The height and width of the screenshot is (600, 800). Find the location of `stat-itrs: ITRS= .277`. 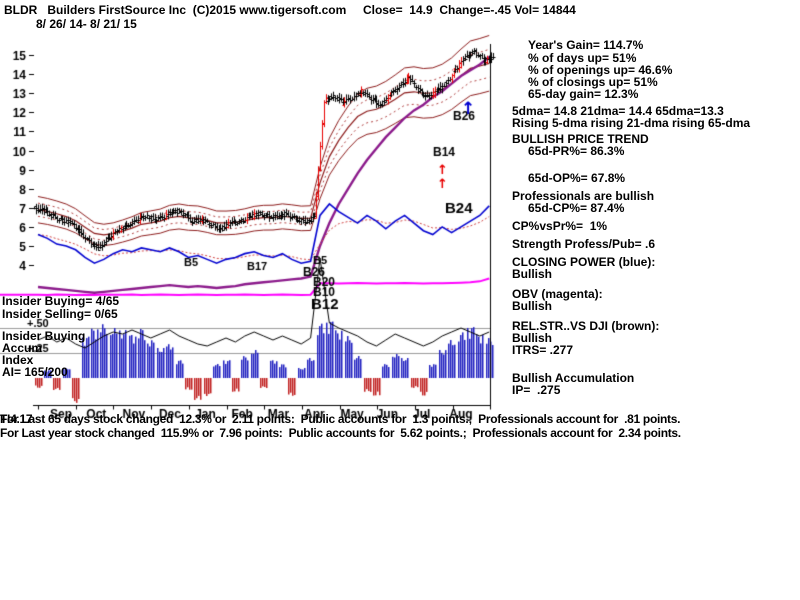

stat-itrs: ITRS= .277 is located at coordinates (543, 350).